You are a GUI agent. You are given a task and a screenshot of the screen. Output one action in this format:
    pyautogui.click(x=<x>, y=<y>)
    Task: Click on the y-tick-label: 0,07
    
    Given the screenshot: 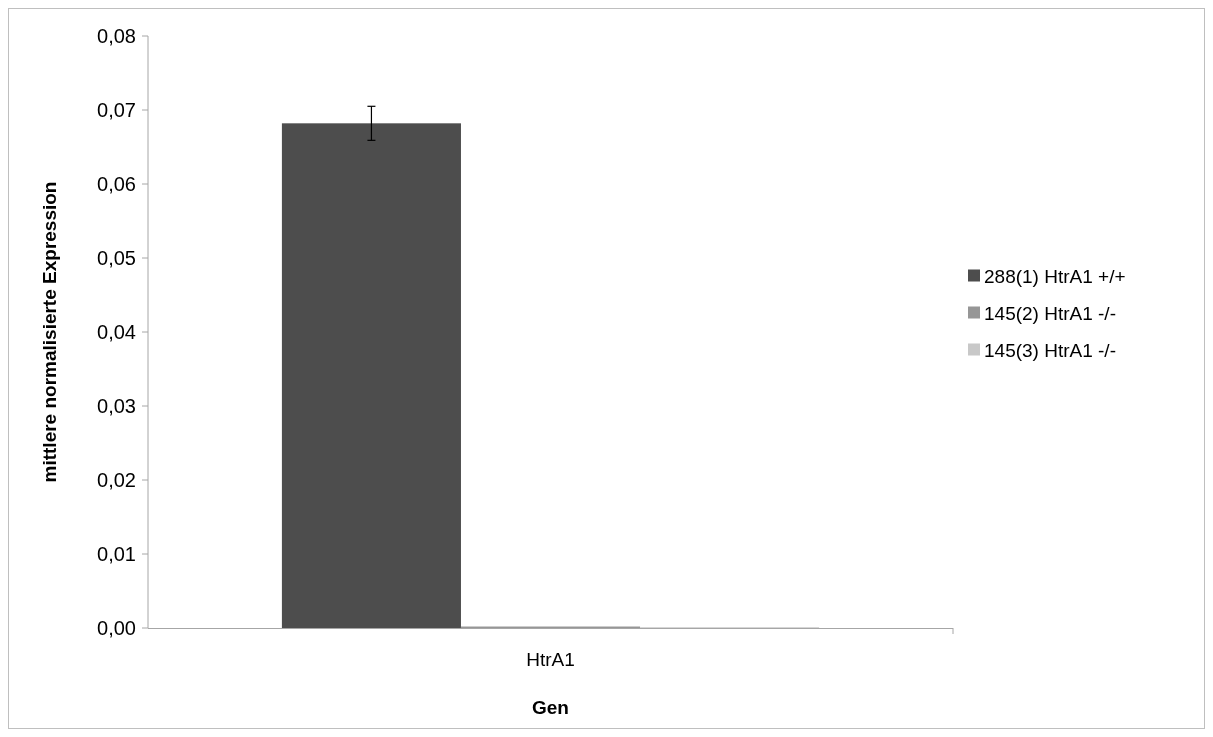 What is the action you would take?
    pyautogui.click(x=116, y=110)
    